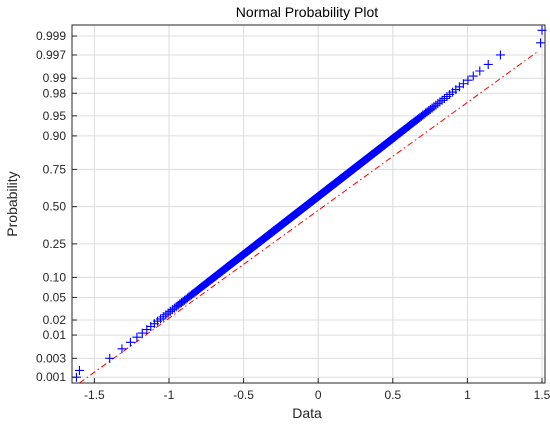 This screenshot has height=429, width=550. What do you see at coordinates (55, 136) in the screenshot?
I see `y-tick-label: 0.90` at bounding box center [55, 136].